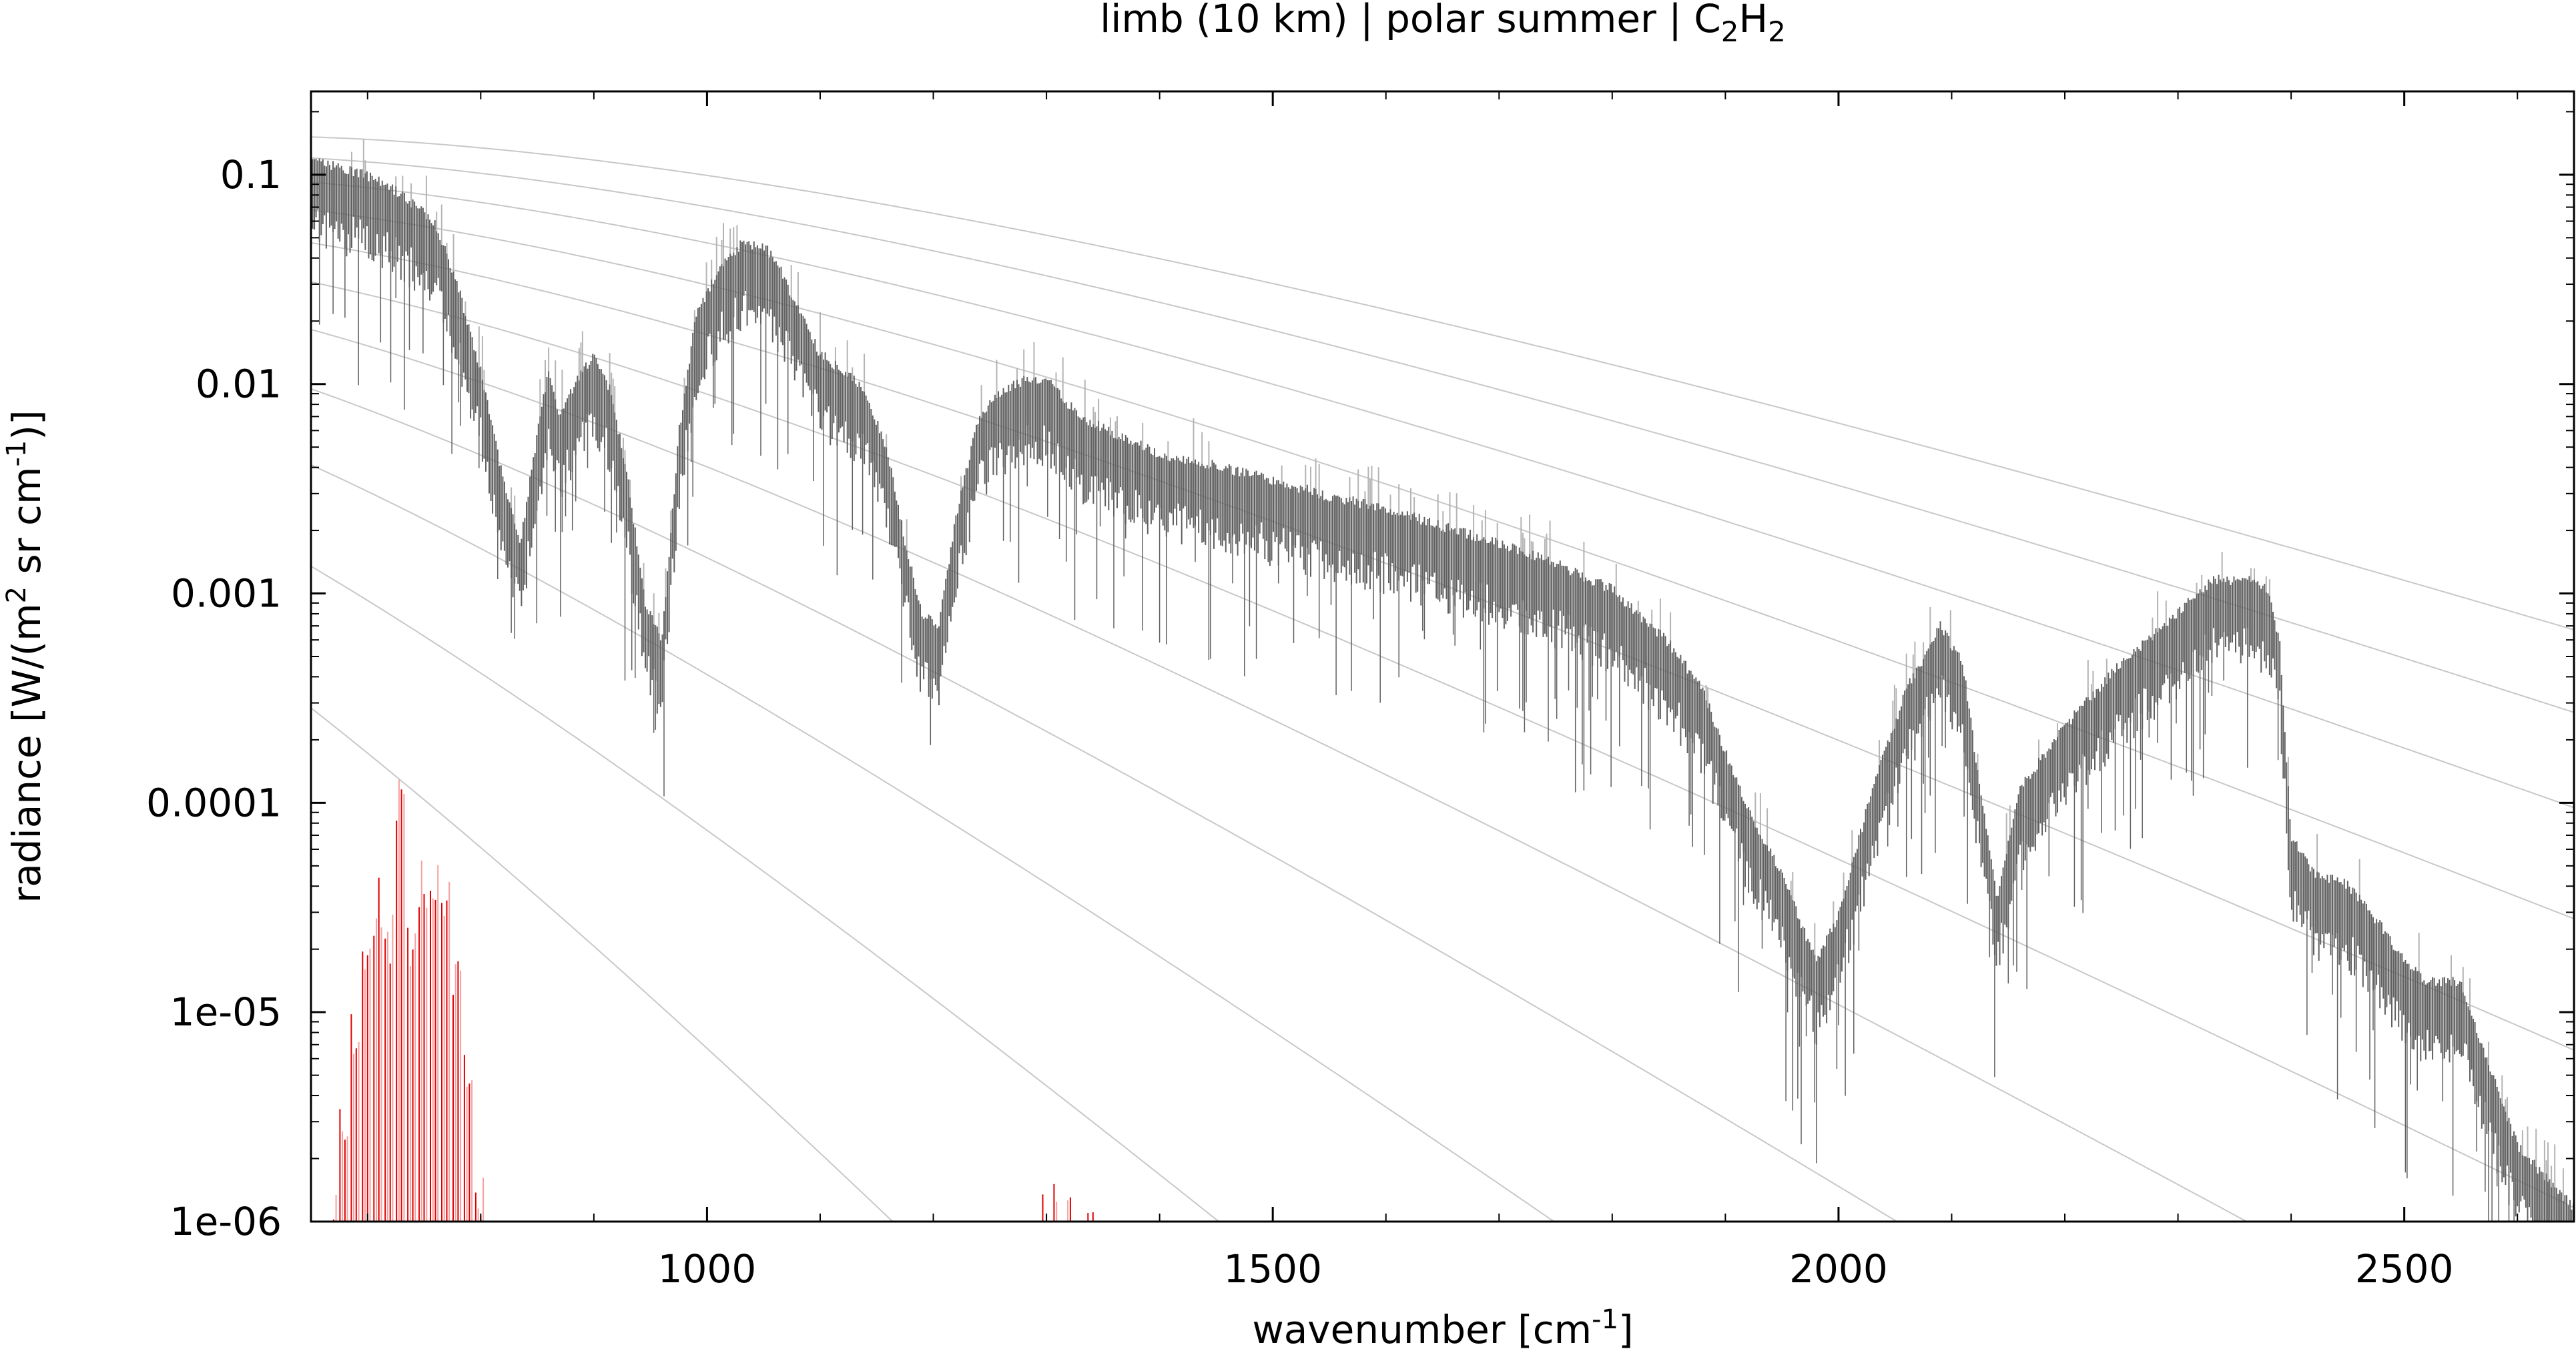  What do you see at coordinates (602, 964) in the screenshot?
I see `planck-curve-100K` at bounding box center [602, 964].